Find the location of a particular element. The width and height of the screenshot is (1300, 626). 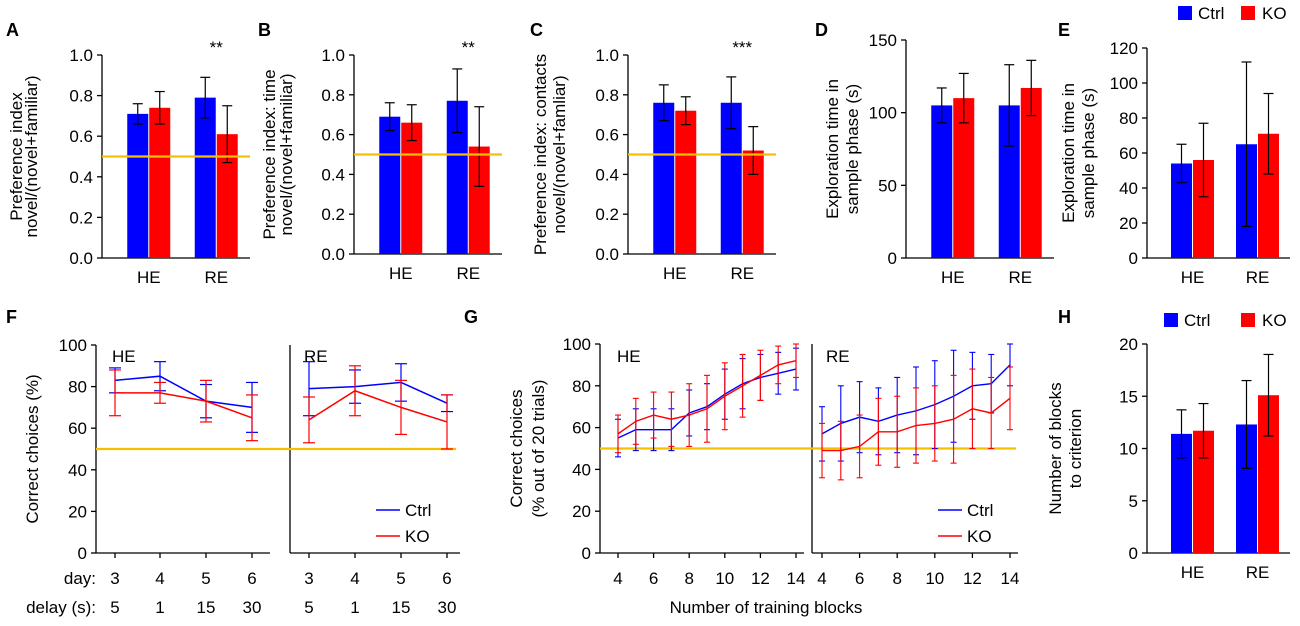

panel-b-y-tick-label: 0.2 is located at coordinates (333, 214).